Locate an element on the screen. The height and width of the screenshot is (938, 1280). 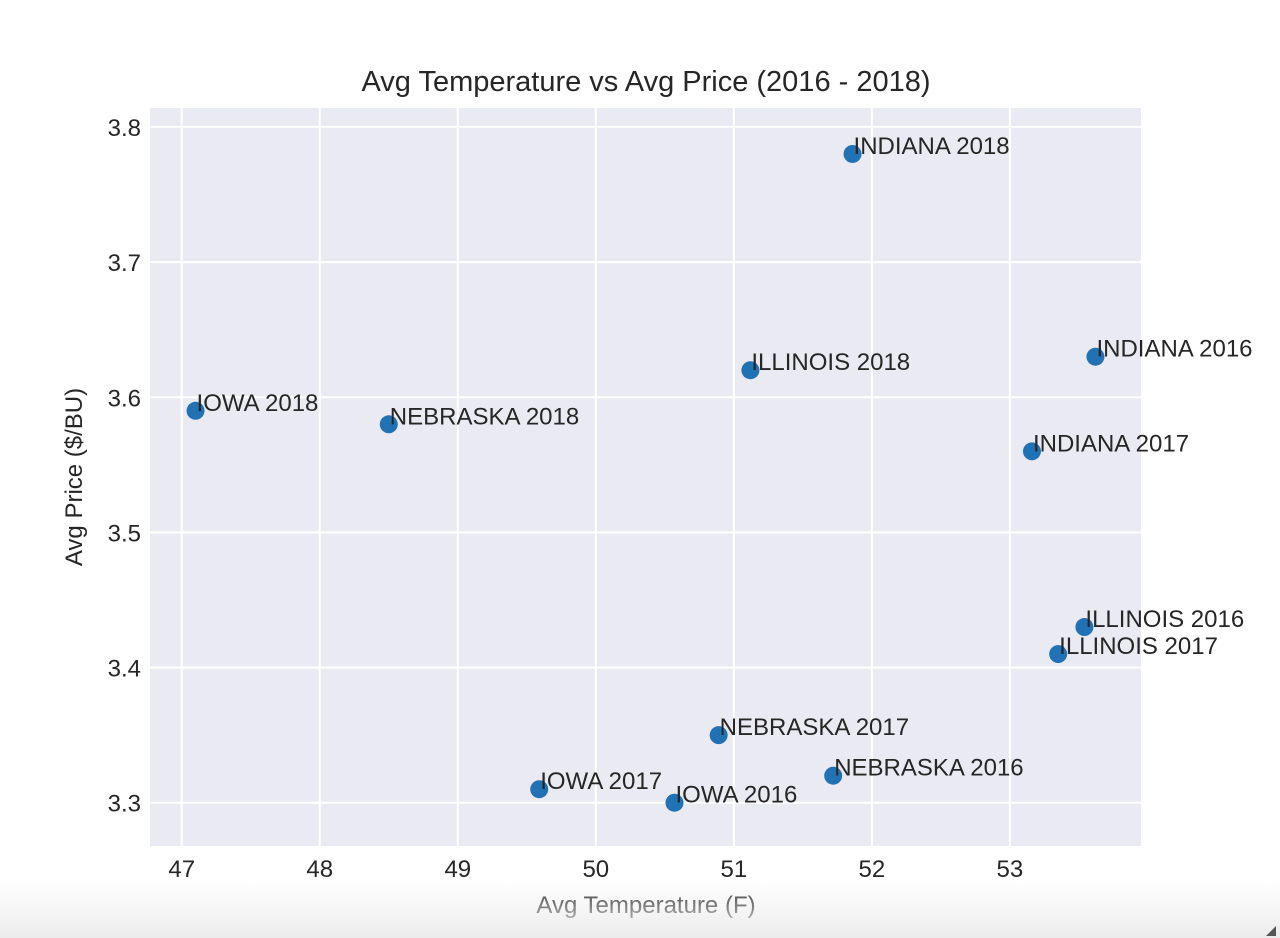
y-tick-label: 3.6 is located at coordinates (124, 398).